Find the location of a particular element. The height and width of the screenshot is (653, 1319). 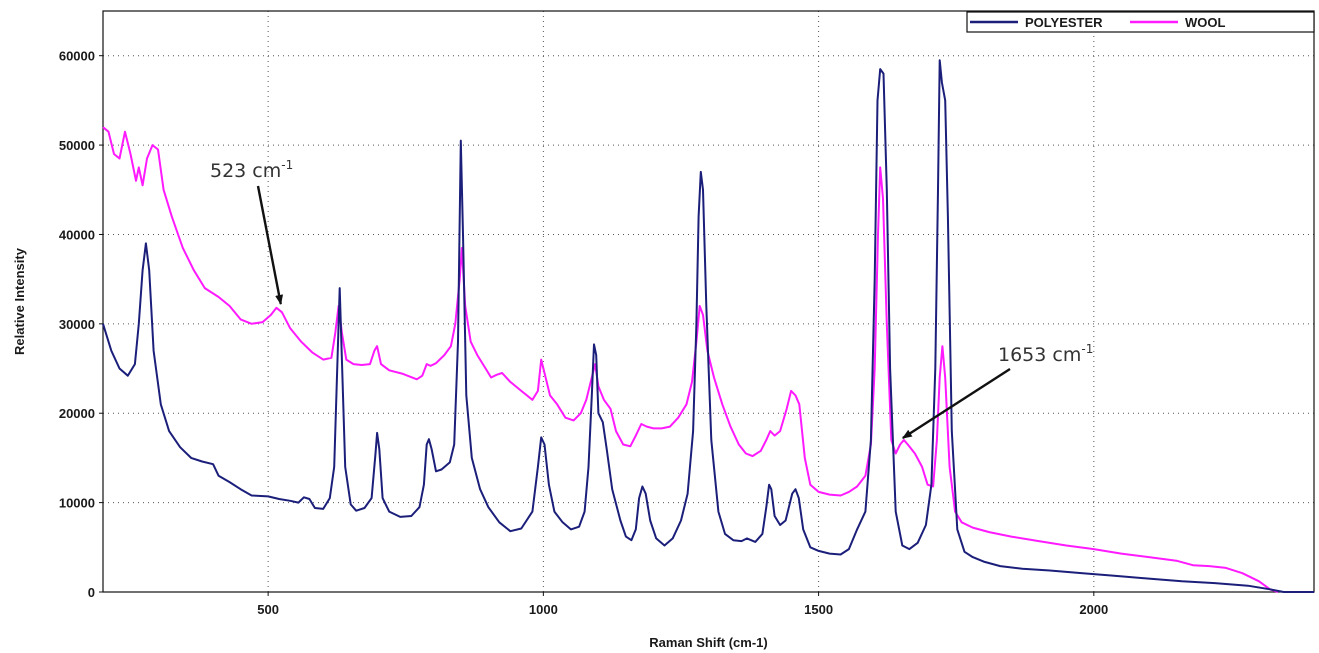

x-tick-label: 1000 is located at coordinates (543, 609).